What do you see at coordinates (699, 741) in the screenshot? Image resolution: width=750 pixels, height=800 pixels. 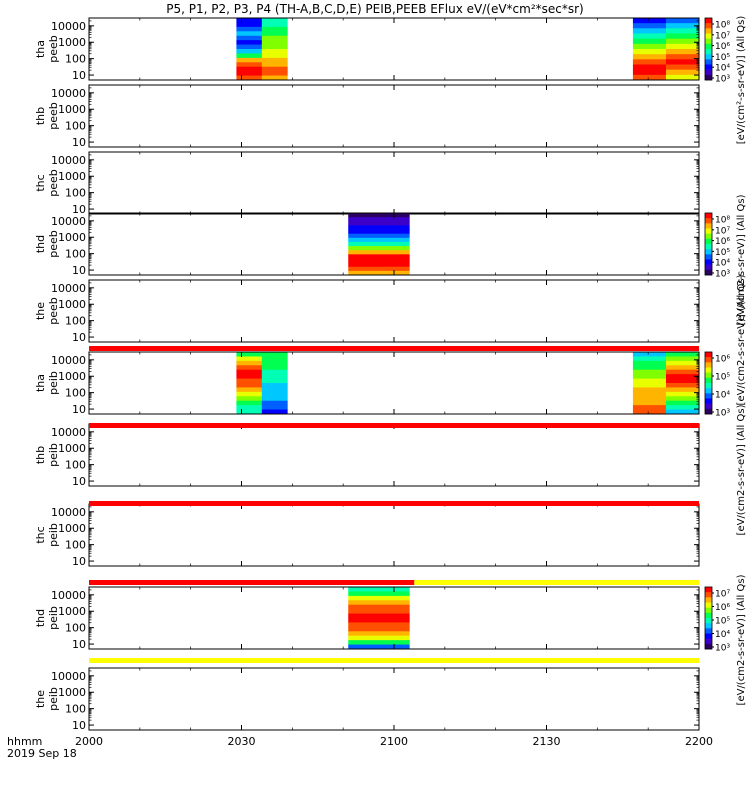 I see `x-tick-label: 2200` at bounding box center [699, 741].